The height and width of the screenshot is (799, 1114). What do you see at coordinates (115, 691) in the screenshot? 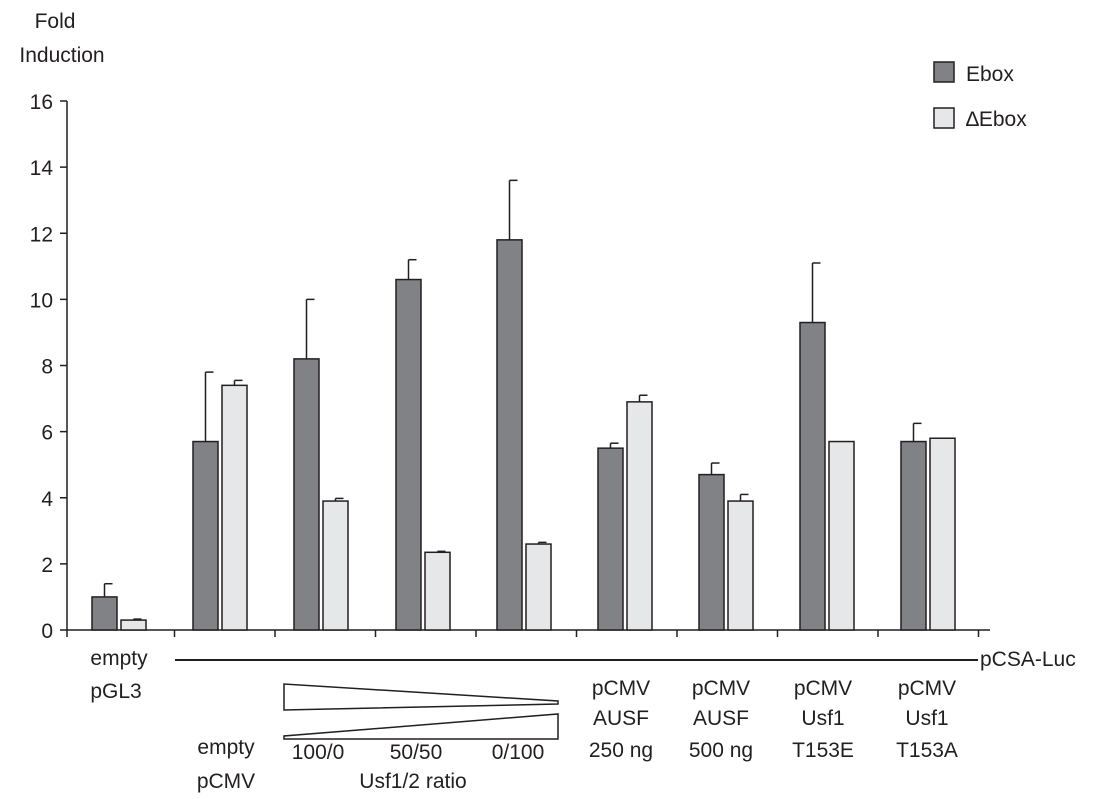
I see `cat-label-empty-pgl3-l2: pGL3` at bounding box center [115, 691].